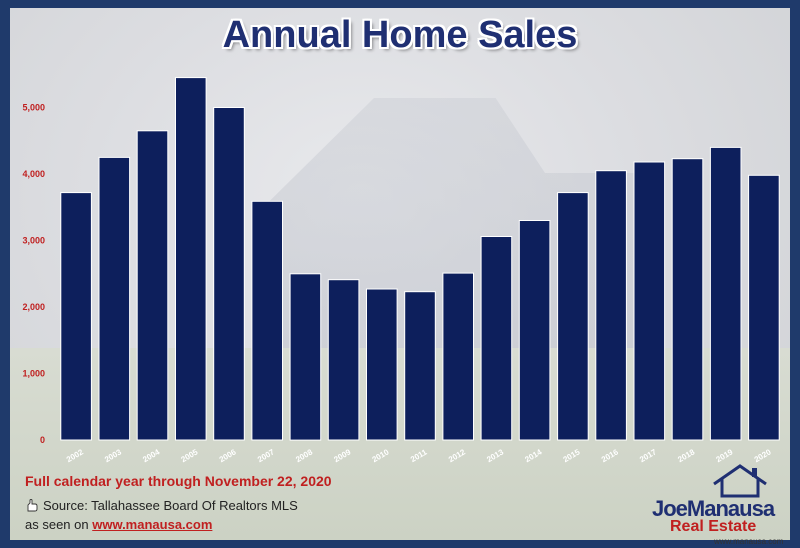 This screenshot has height=548, width=800. Describe the element at coordinates (419, 455) in the screenshot. I see `x-tick-label: 2011` at that location.